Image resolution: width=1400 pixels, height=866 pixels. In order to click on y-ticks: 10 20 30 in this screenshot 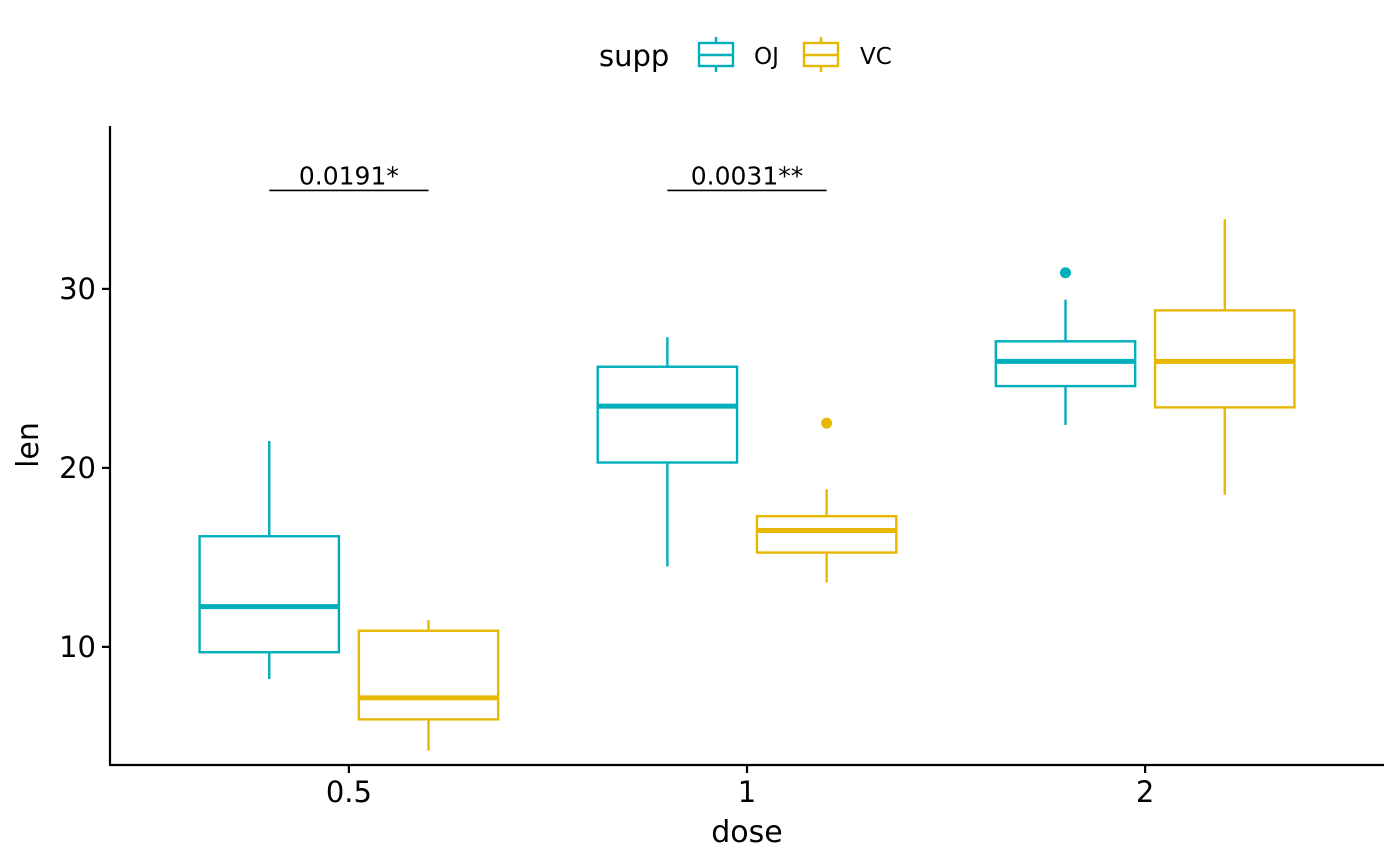, I will do `click(84, 468)`.